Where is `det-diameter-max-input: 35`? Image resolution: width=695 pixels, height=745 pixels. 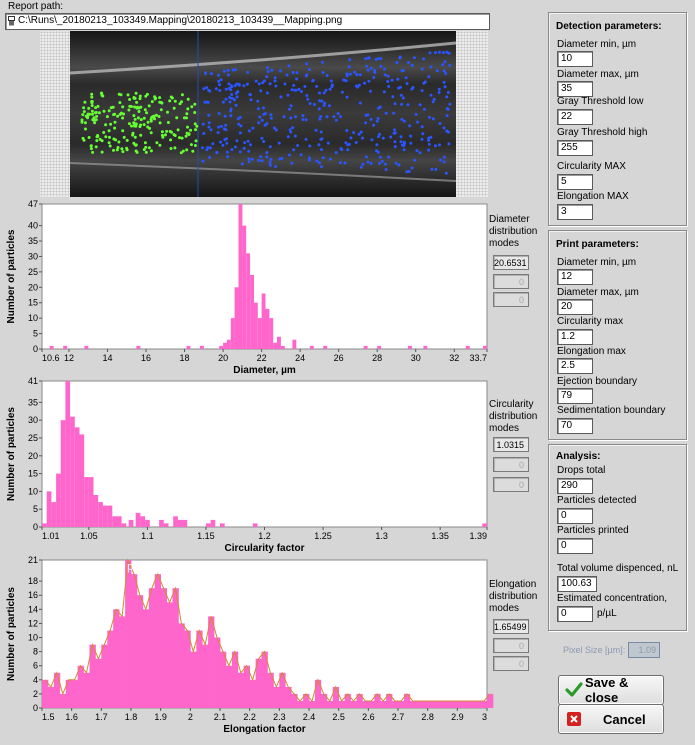 det-diameter-max-input: 35 is located at coordinates (575, 89).